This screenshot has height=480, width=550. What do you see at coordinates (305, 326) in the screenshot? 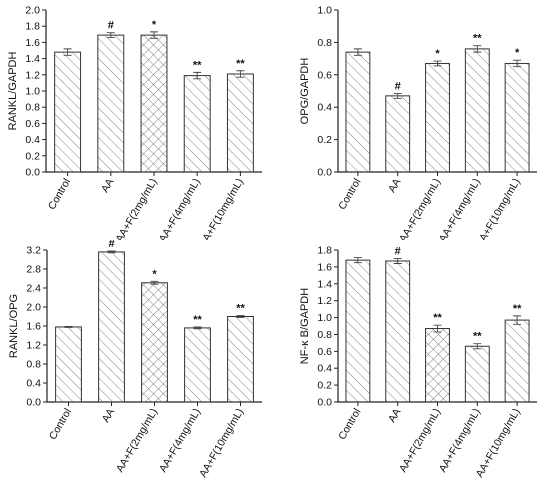
I see `y-axis-label: NF-κ B/GAPDH` at bounding box center [305, 326].